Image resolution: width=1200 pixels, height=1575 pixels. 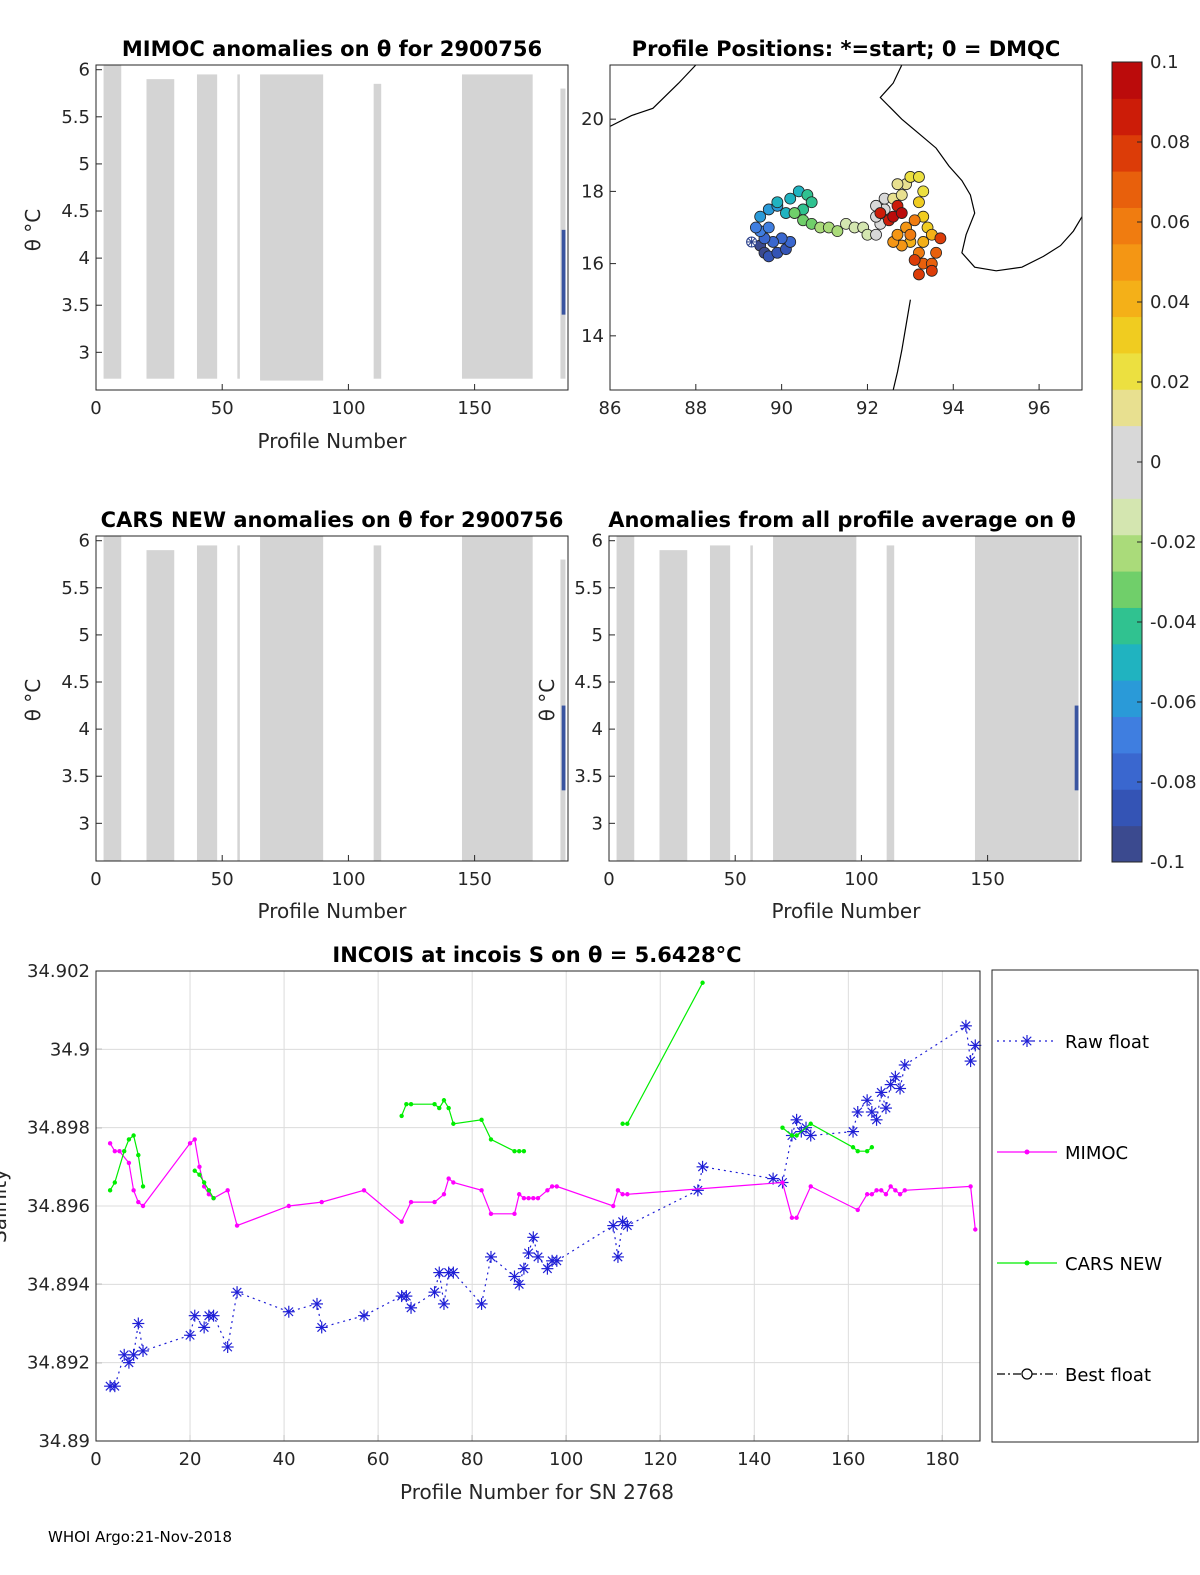 What do you see at coordinates (592, 191) in the screenshot?
I see `ytick-label: 18` at bounding box center [592, 191].